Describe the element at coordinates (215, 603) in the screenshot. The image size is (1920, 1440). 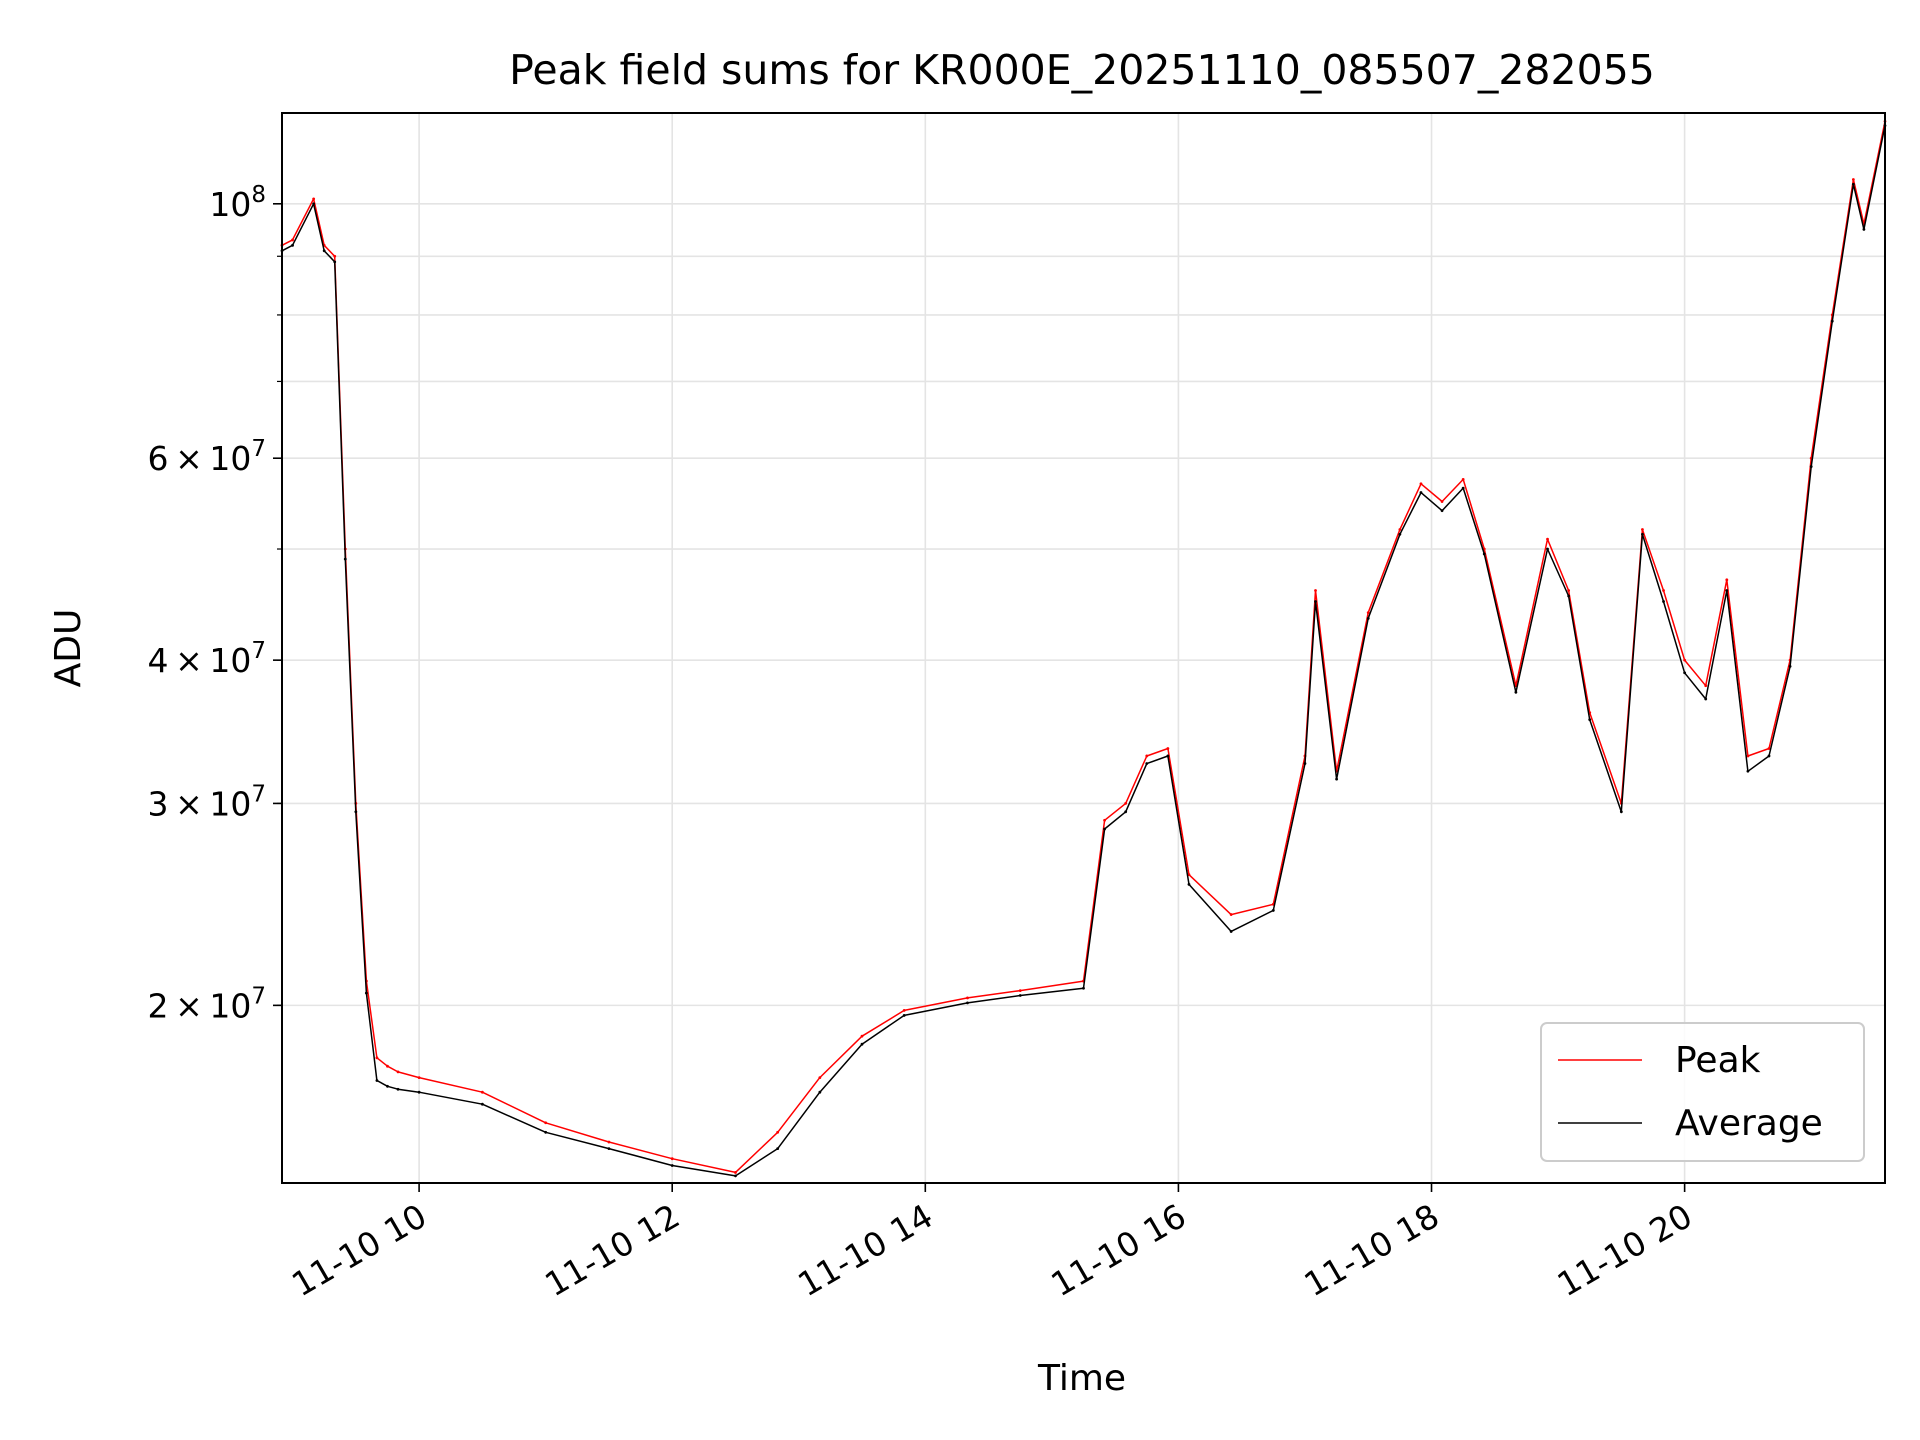
I see `y-axis-ticks: 2 × 107 3 × 107 4 × 107 6 × 107 108` at that location.